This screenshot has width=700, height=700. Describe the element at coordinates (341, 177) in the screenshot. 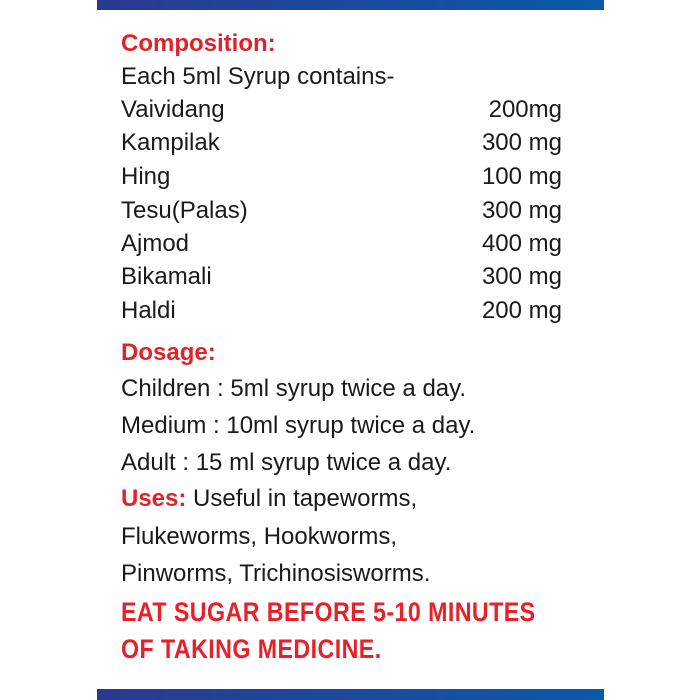

I see `ingredient-row: Hing 100 mg` at that location.